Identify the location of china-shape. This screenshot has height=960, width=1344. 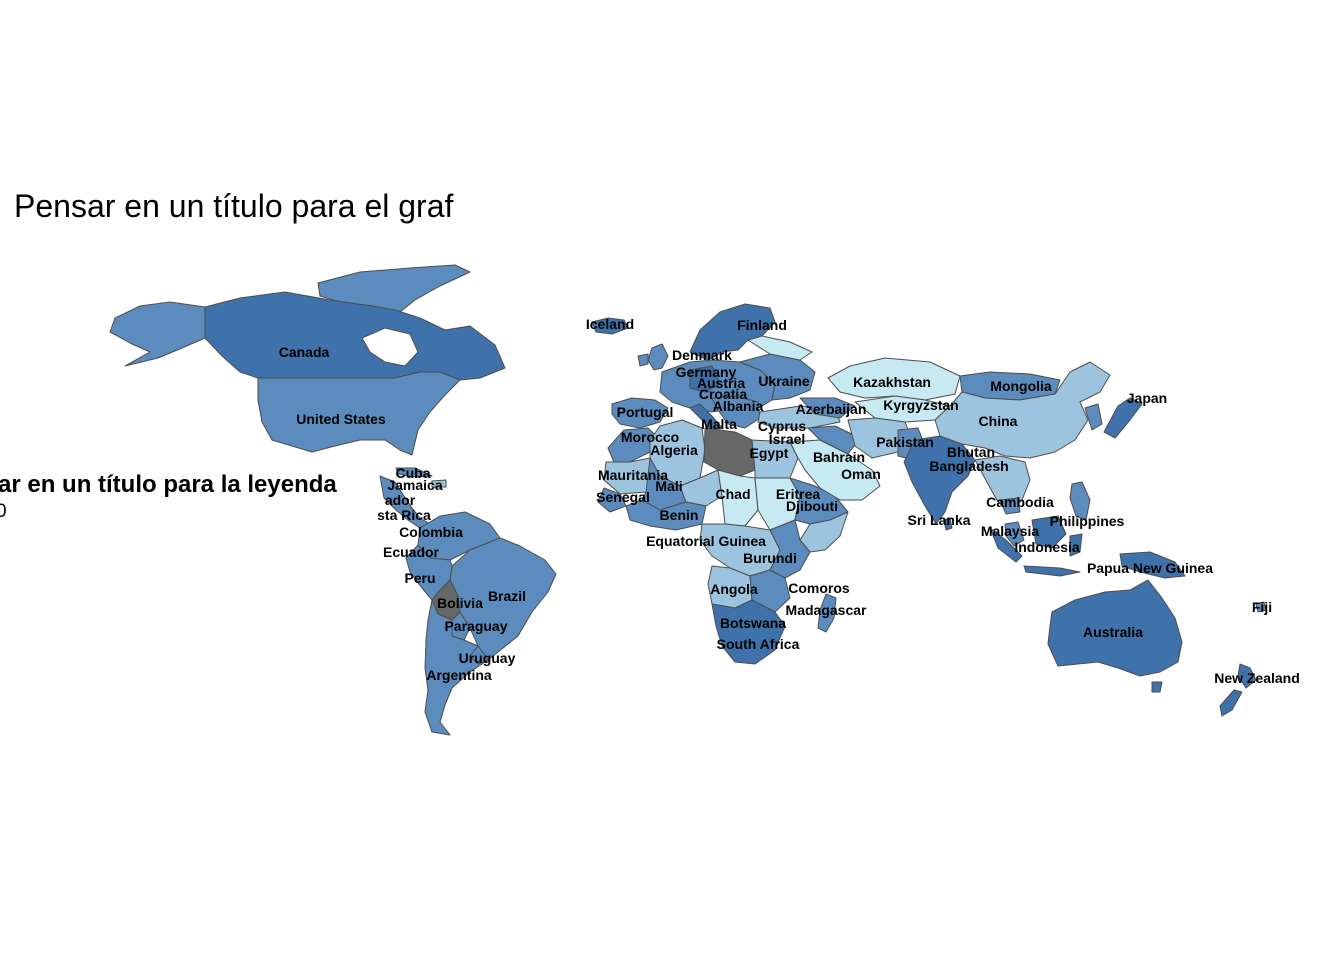
(1022, 410).